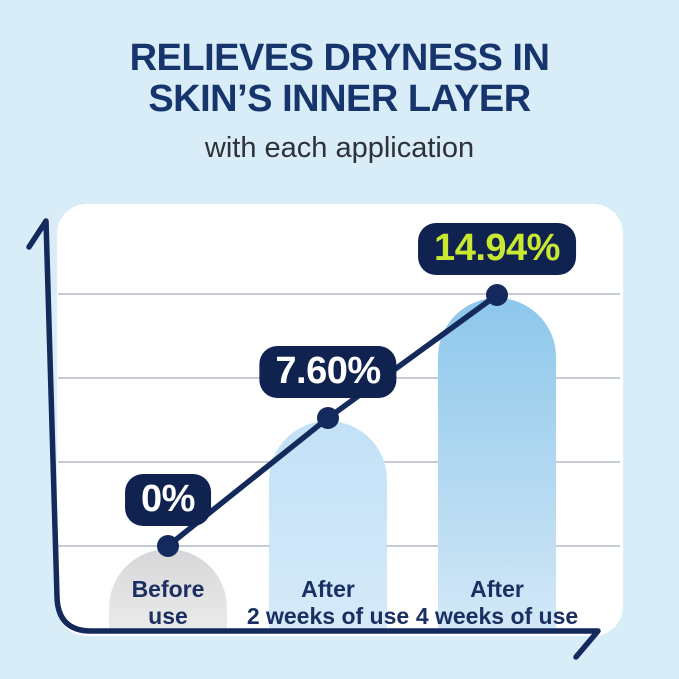 This screenshot has width=679, height=679. What do you see at coordinates (328, 372) in the screenshot?
I see `value-pill: 7.60%` at bounding box center [328, 372].